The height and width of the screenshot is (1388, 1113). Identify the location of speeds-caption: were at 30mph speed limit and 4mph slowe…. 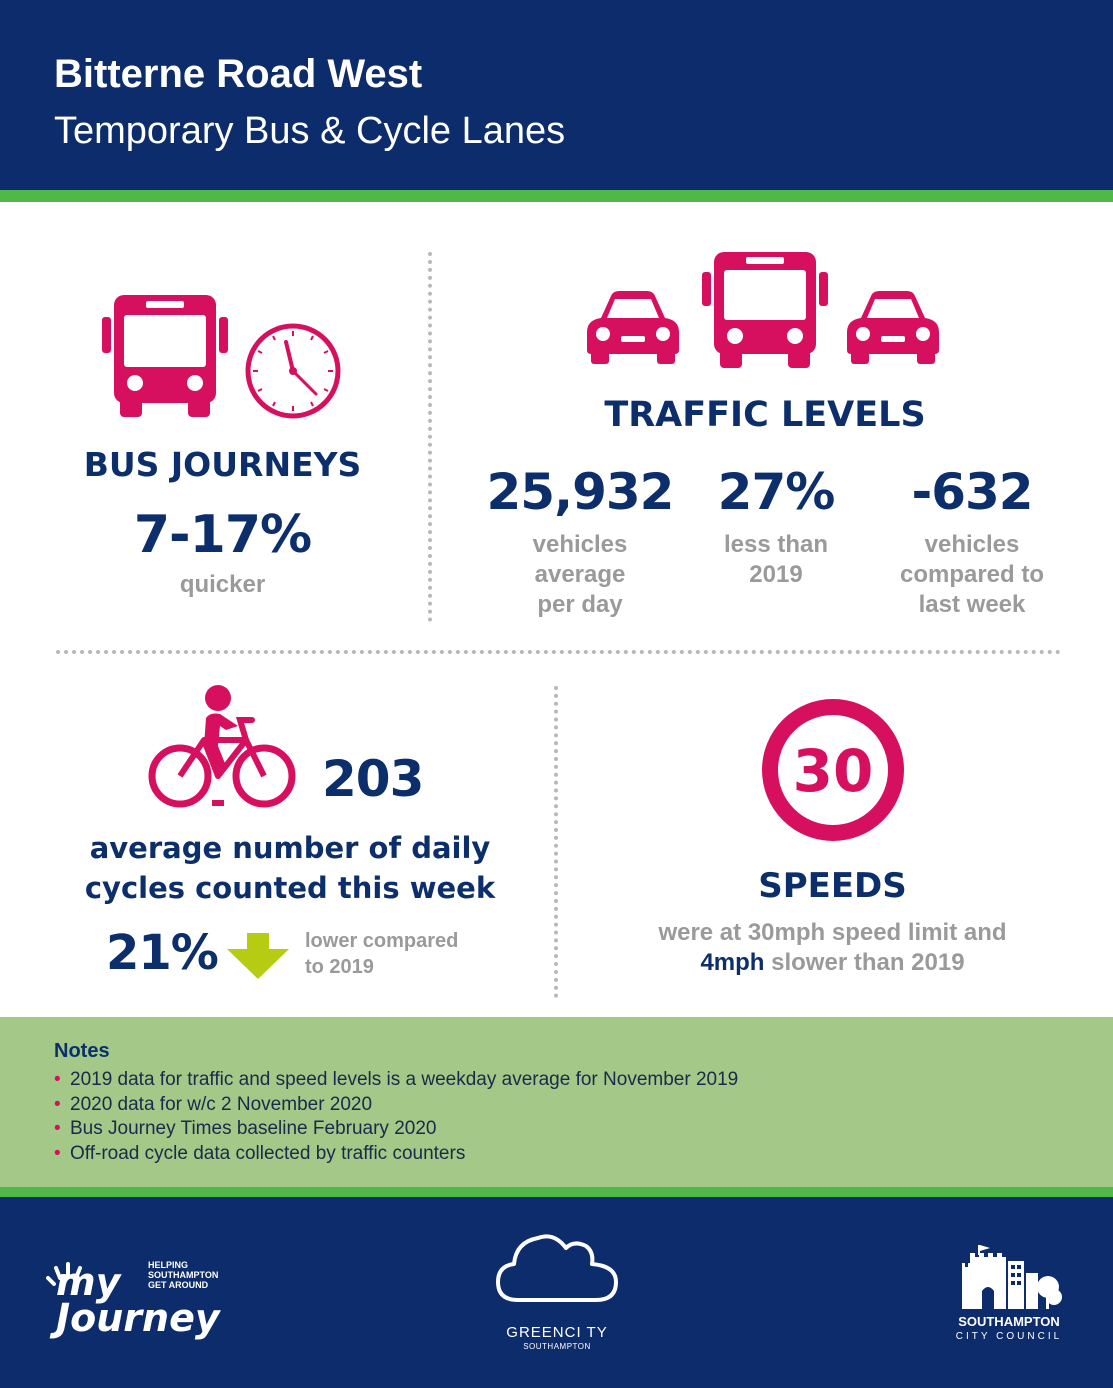
(832, 947).